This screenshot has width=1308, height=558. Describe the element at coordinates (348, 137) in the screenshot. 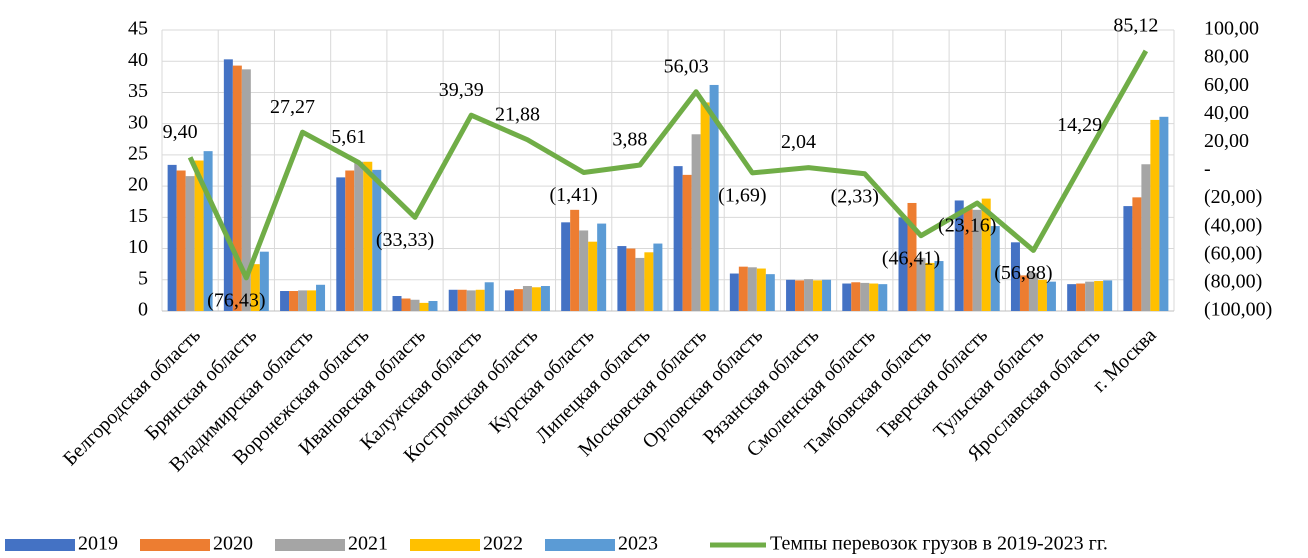

I see `data-label: 5,61` at that location.